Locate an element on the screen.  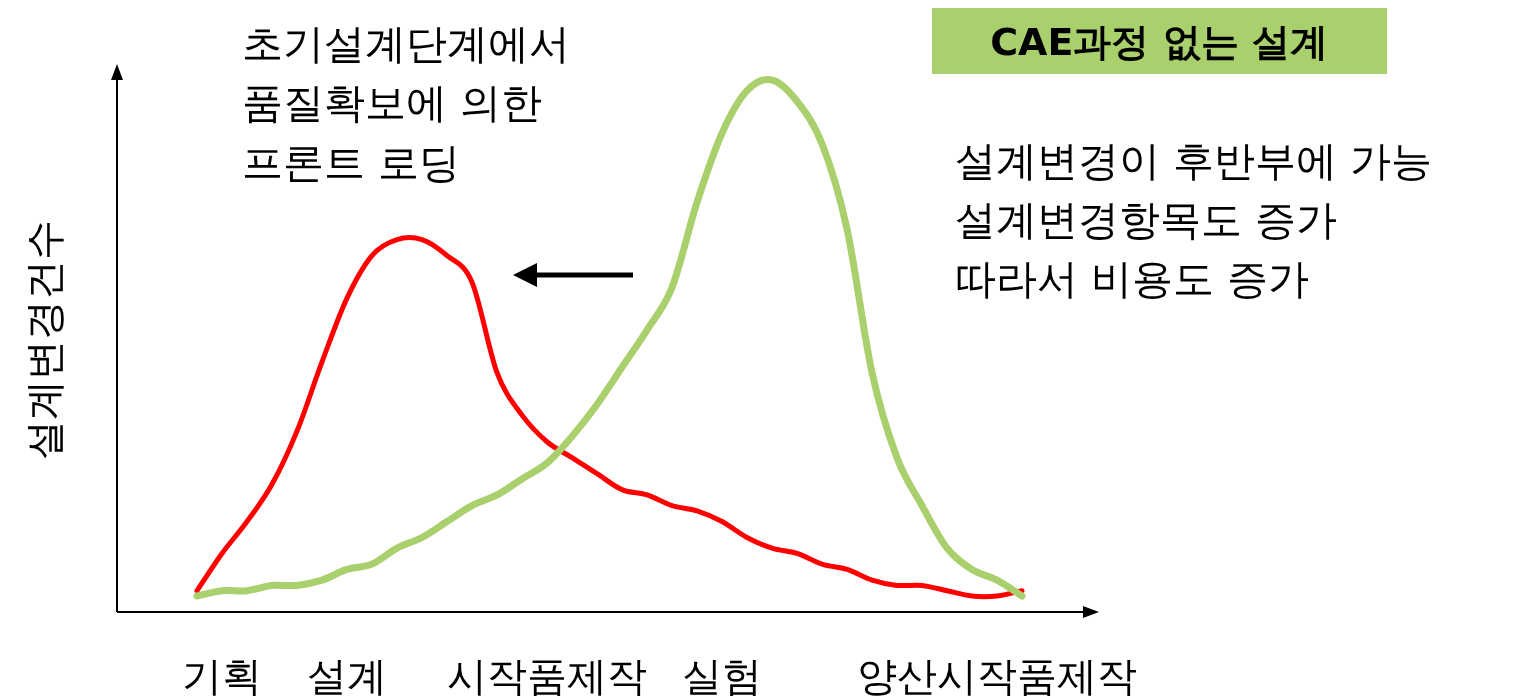
x-tick-label: 실험 is located at coordinates (722, 674).